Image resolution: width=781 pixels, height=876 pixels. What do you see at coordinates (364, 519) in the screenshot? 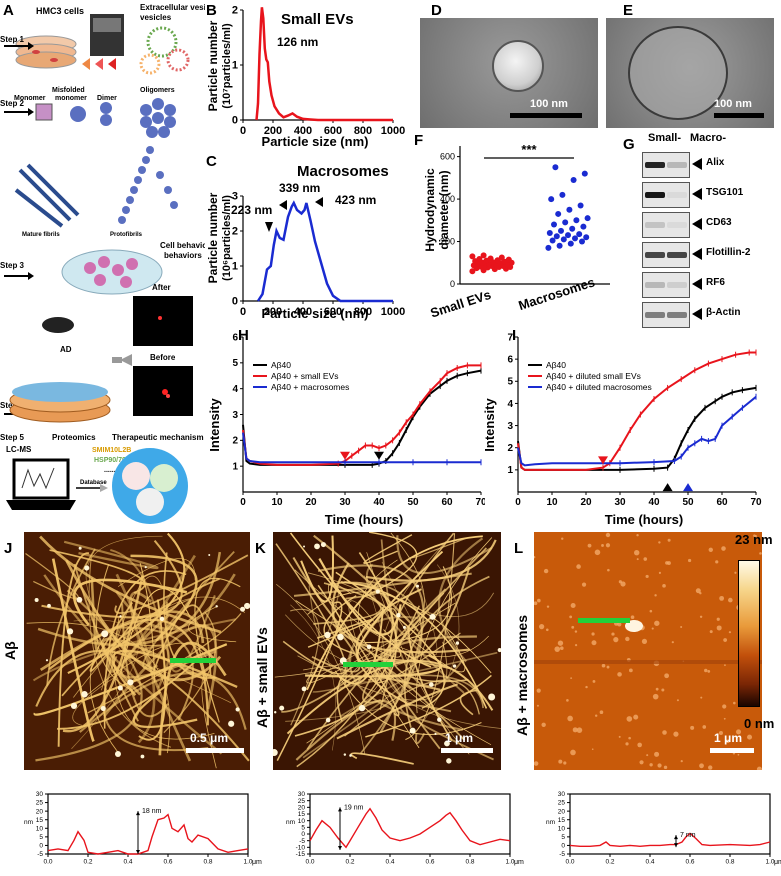
I see `chart-h-xlabel: Time (hours)` at bounding box center [364, 519].